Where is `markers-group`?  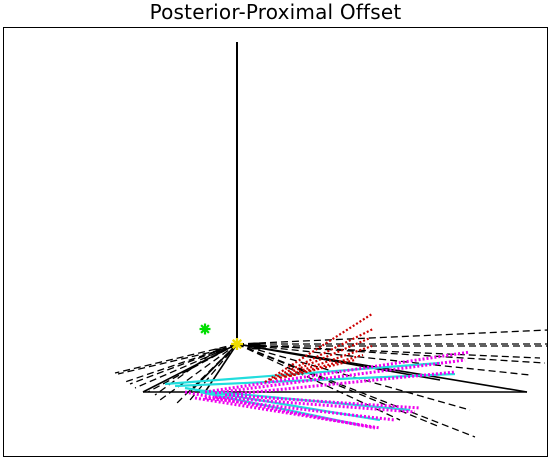
markers-group is located at coordinates (230, 338).